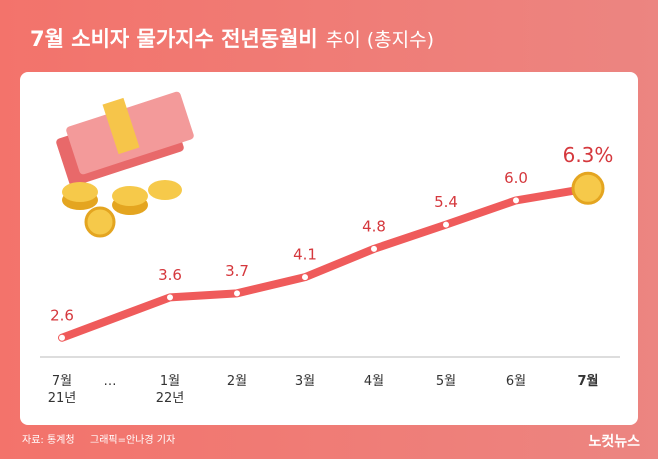 This screenshot has height=459, width=658. I want to click on chart-title: 7월 소비자 물가지수 전년동월비 추이 (총지수), so click(232, 39).